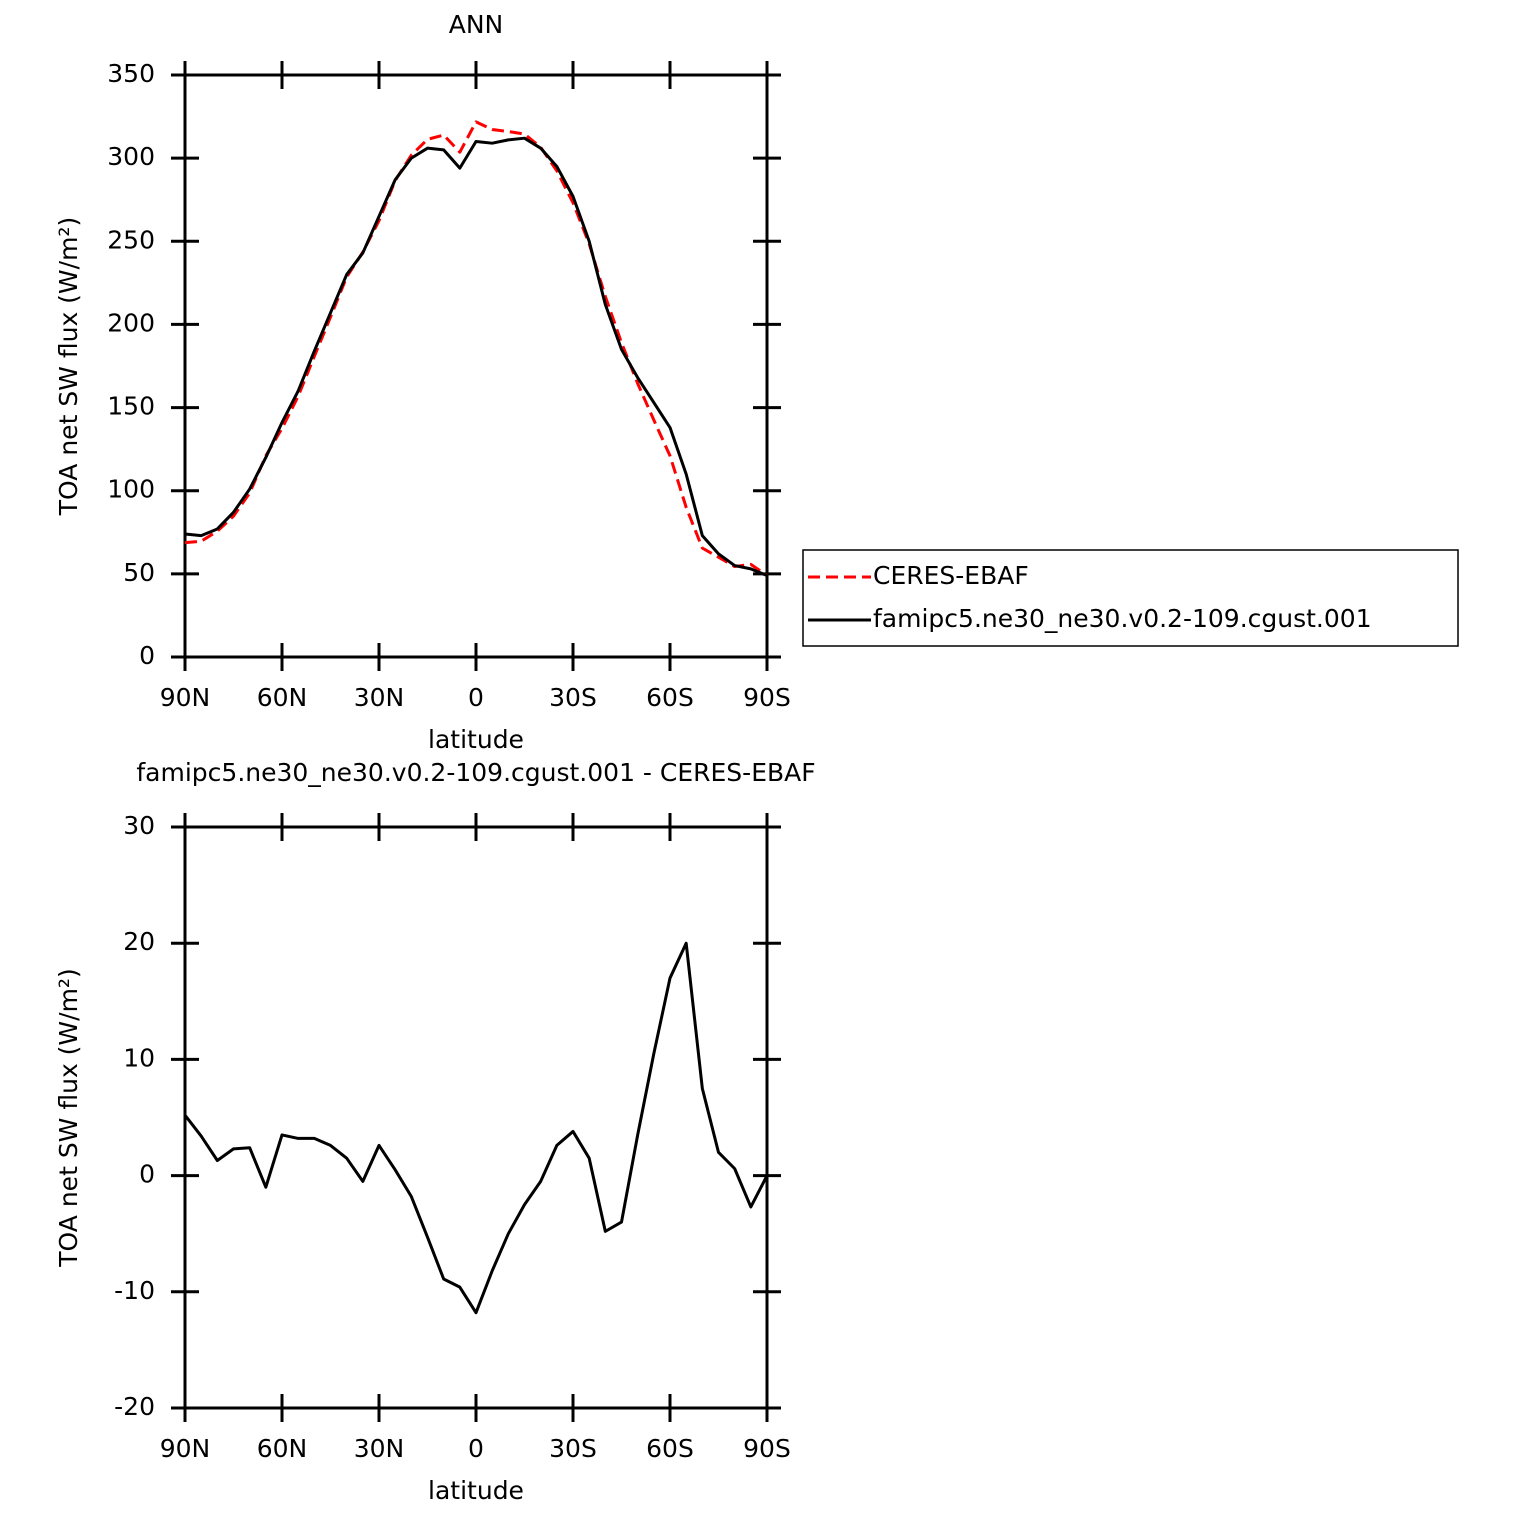 The width and height of the screenshot is (1516, 1513). Describe the element at coordinates (139, 1057) in the screenshot. I see `y-tick-label: 10` at that location.